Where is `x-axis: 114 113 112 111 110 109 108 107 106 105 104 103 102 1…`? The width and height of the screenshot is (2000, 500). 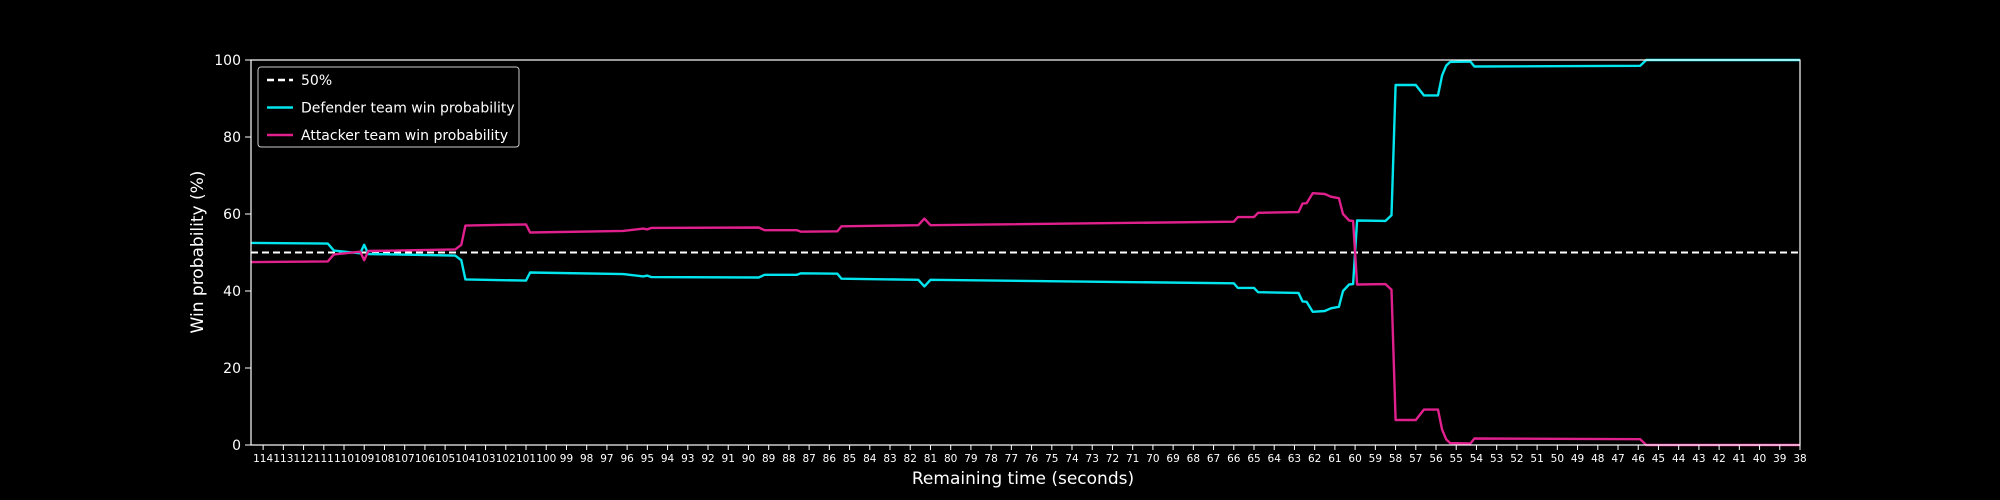 x-axis: 114 113 112 111 110 109 108 107 106 105 104 103 102 1… is located at coordinates (1030, 455).